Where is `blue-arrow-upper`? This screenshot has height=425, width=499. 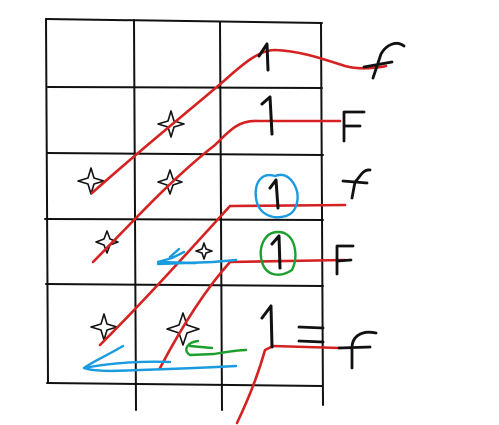 blue-arrow-upper is located at coordinates (197, 256).